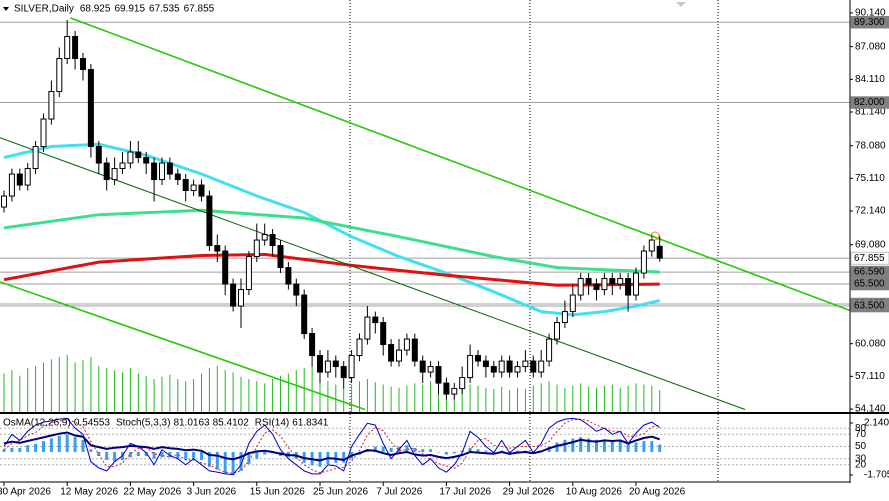  Describe the element at coordinates (164, 9) in the screenshot. I see `header-value: 67.535` at that location.